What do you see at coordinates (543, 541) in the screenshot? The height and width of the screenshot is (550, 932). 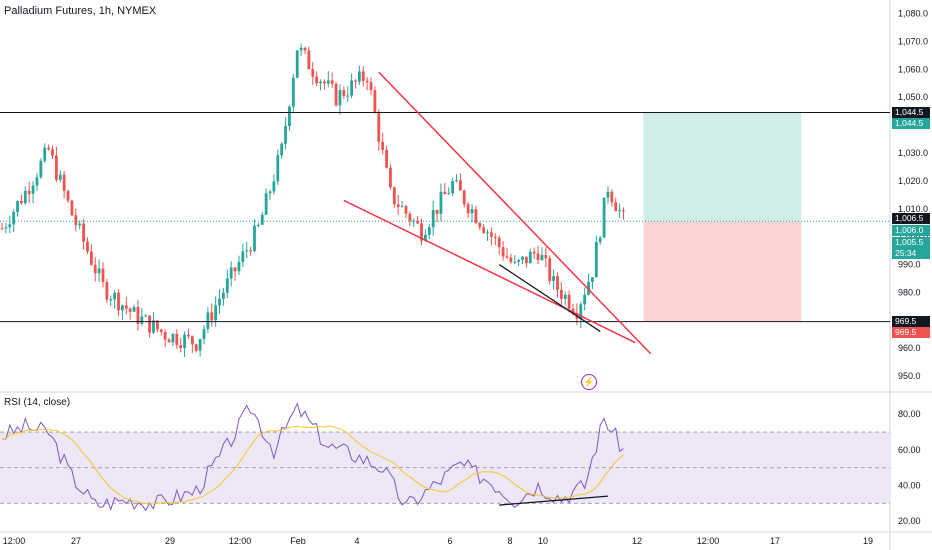 I see `time-tick-label: 10` at bounding box center [543, 541].